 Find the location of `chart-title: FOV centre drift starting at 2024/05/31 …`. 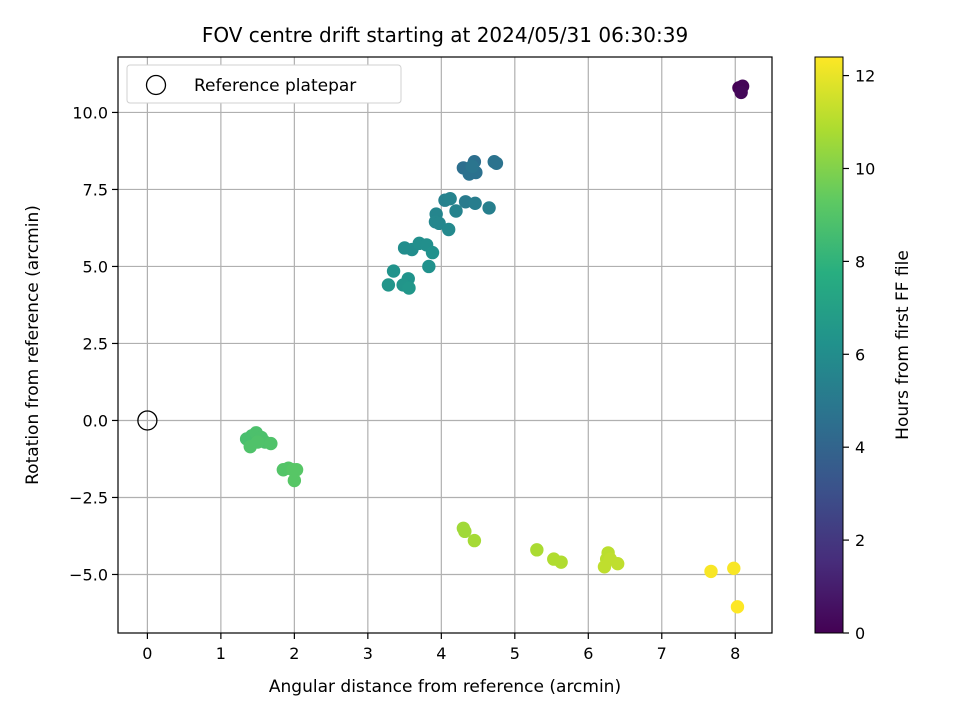

chart-title: FOV centre drift starting at 2024/05/31 … is located at coordinates (445, 35).